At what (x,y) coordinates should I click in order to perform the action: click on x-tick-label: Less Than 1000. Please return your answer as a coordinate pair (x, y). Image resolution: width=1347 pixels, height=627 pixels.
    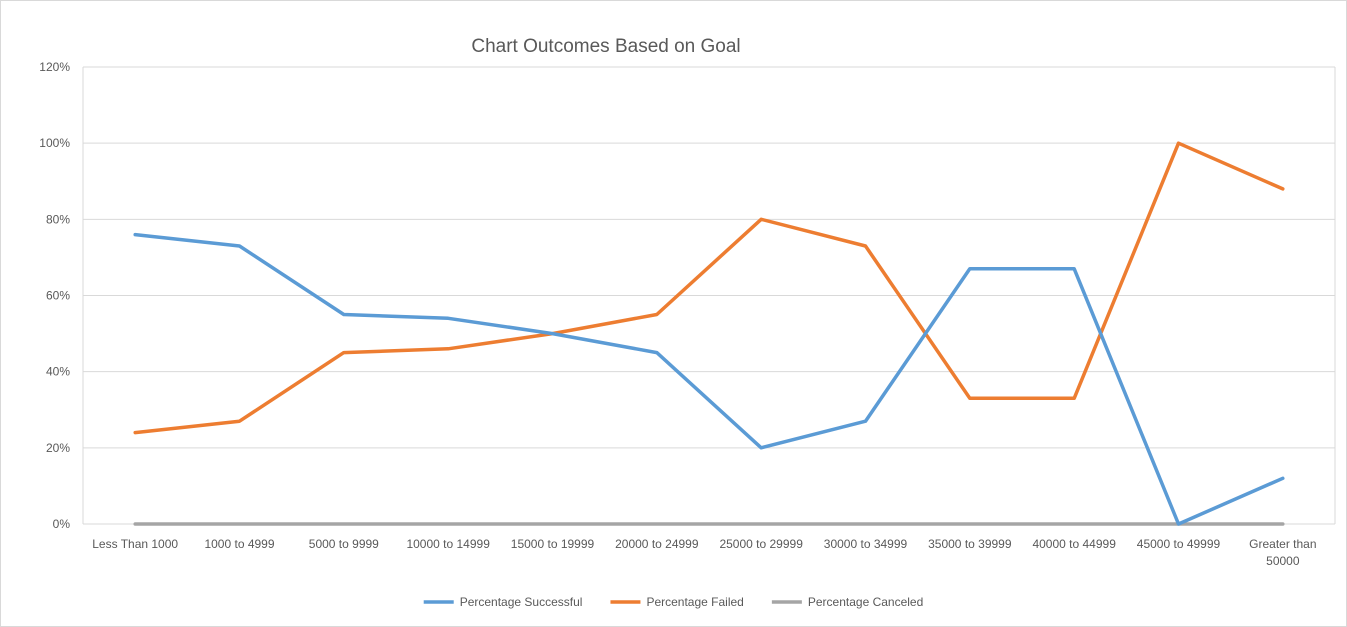
    Looking at the image, I should click on (135, 544).